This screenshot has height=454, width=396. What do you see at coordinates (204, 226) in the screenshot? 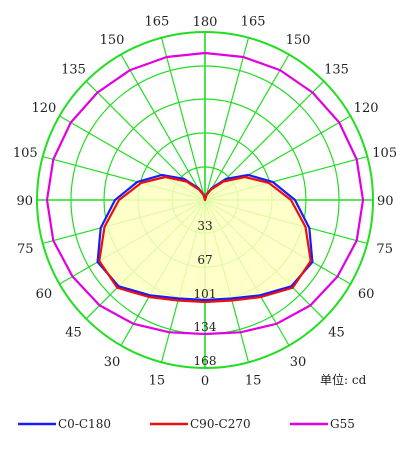
I see `radial-tick-label: 33` at bounding box center [204, 226].